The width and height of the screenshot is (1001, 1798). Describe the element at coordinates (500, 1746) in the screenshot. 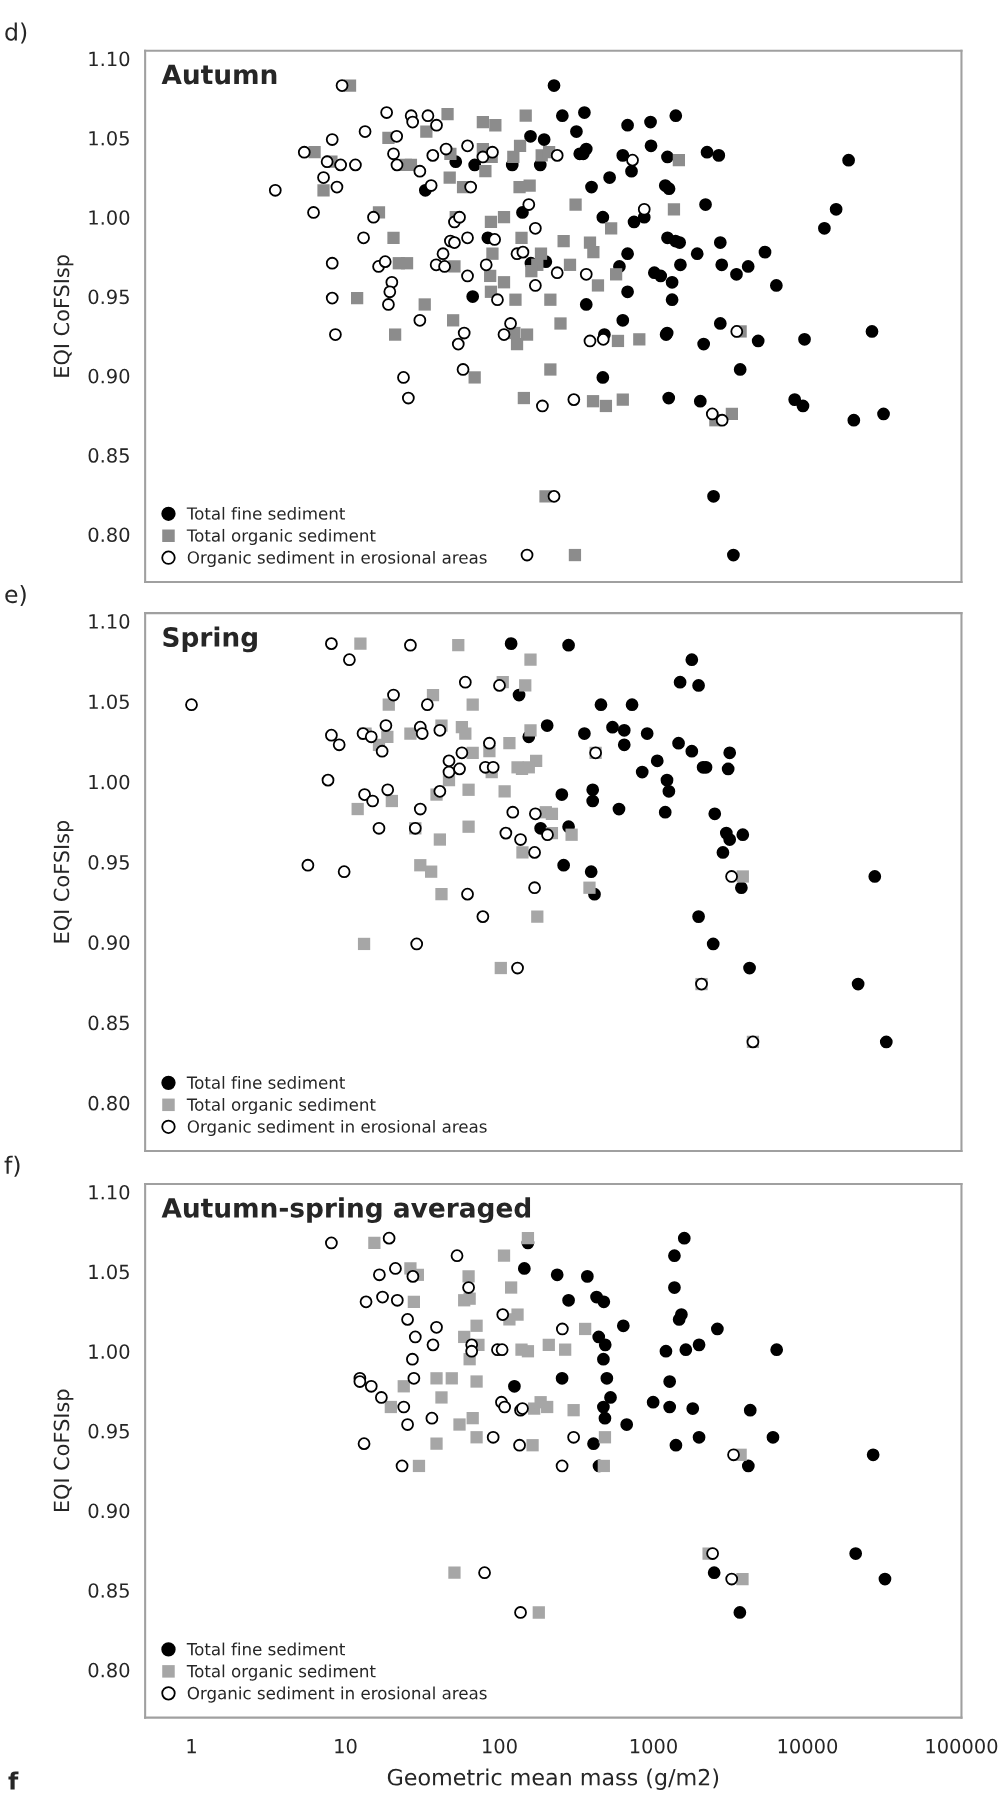

I see `x-tick-label: 100` at that location.